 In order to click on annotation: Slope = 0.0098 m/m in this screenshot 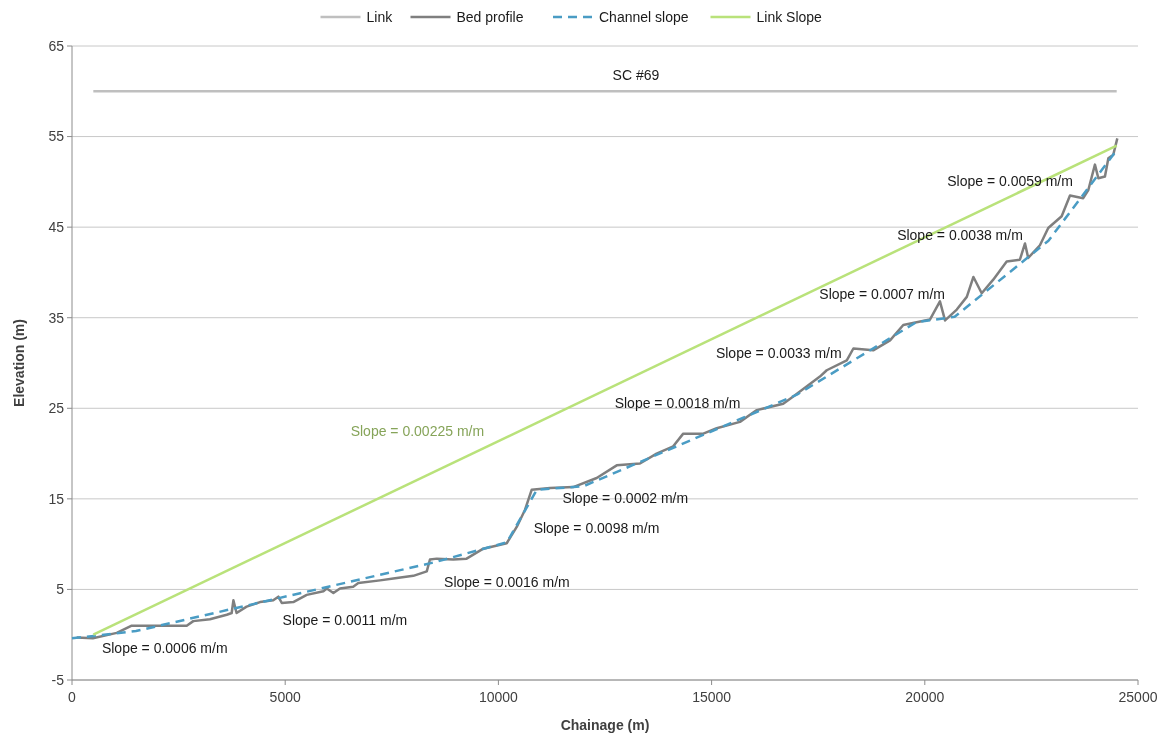, I will do `click(596, 527)`.